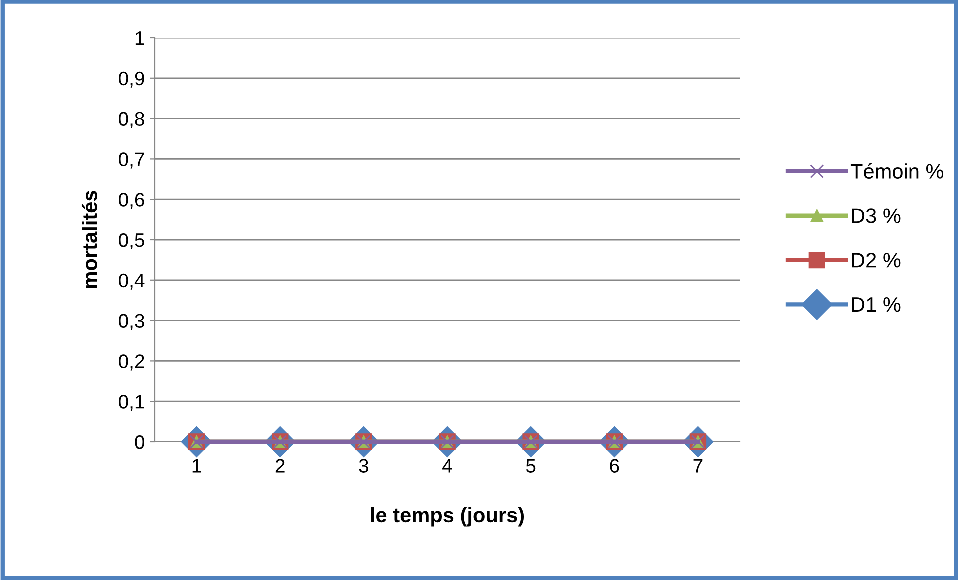  What do you see at coordinates (197, 466) in the screenshot?
I see `x-tick-label: 1` at bounding box center [197, 466].